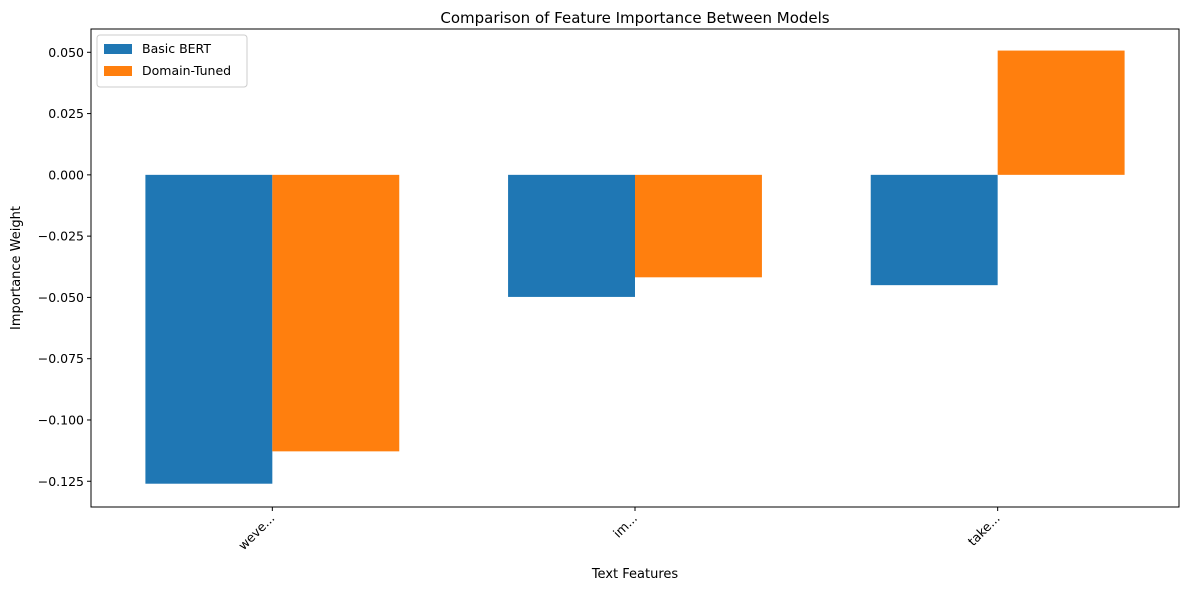 The height and width of the screenshot is (594, 1189). What do you see at coordinates (16, 268) in the screenshot?
I see `y-axis-label: Importance Weight` at bounding box center [16, 268].